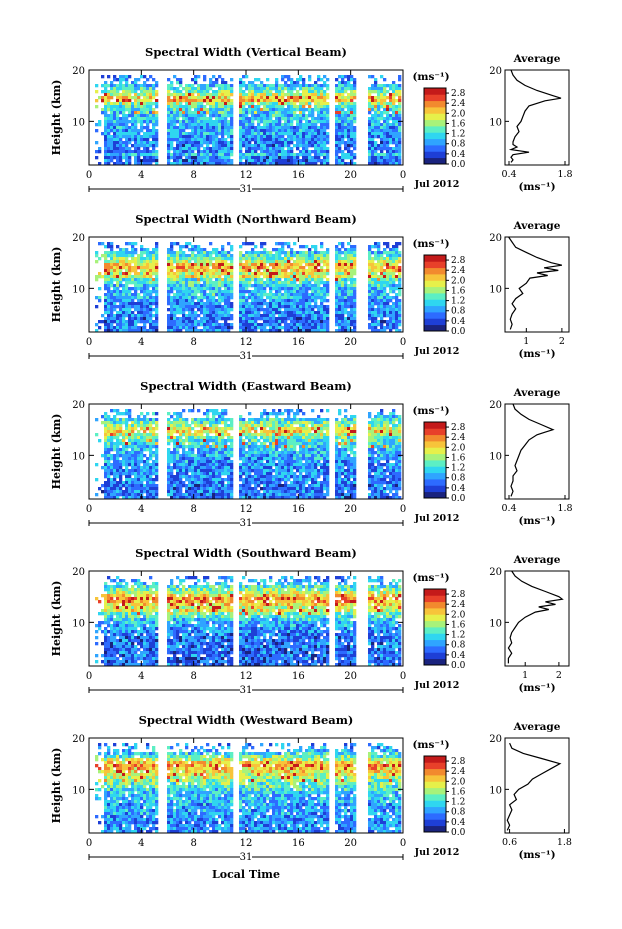 This screenshot has width=622, height=929. What do you see at coordinates (298, 175) in the screenshot?
I see `x-tick-label: 16` at bounding box center [298, 175].